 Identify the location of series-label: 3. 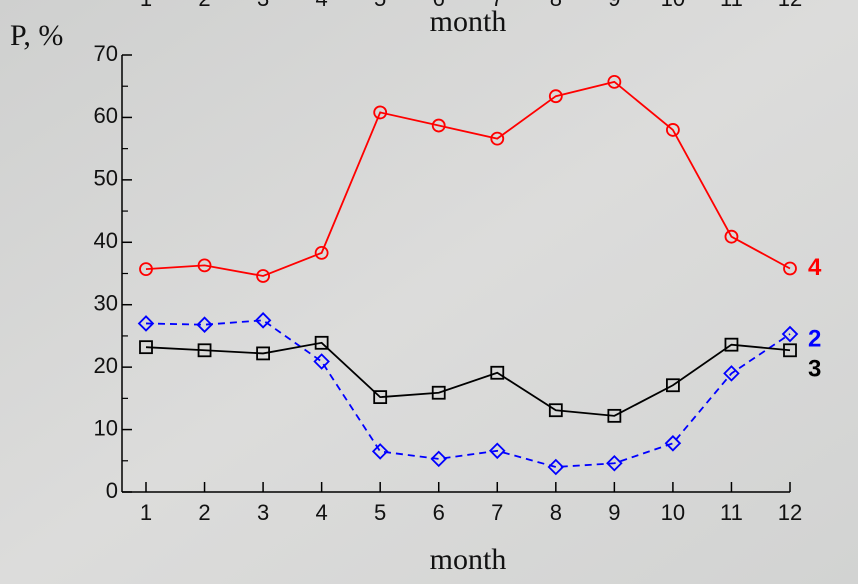
(814, 369).